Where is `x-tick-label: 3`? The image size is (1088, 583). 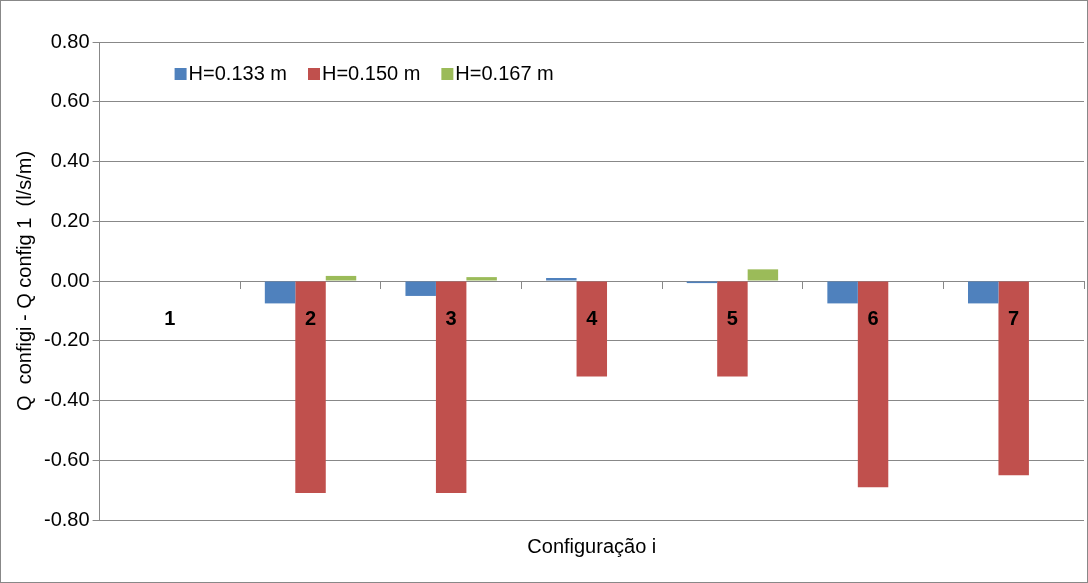
x-tick-label: 3 is located at coordinates (451, 317).